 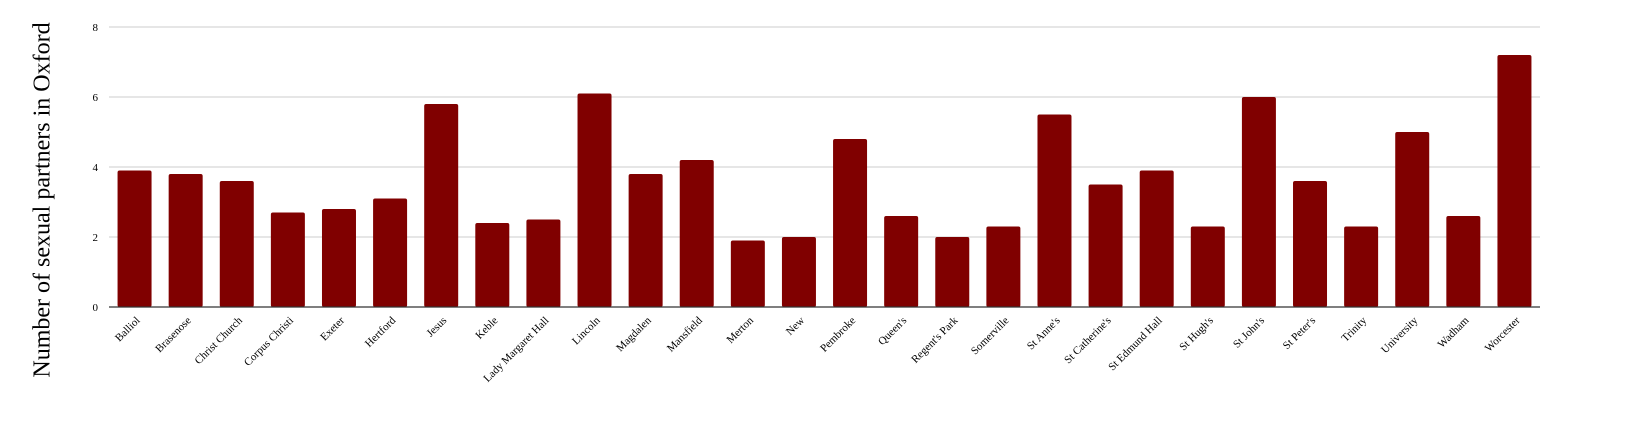 I want to click on x-tick-label: Hertford, so click(x=381, y=332).